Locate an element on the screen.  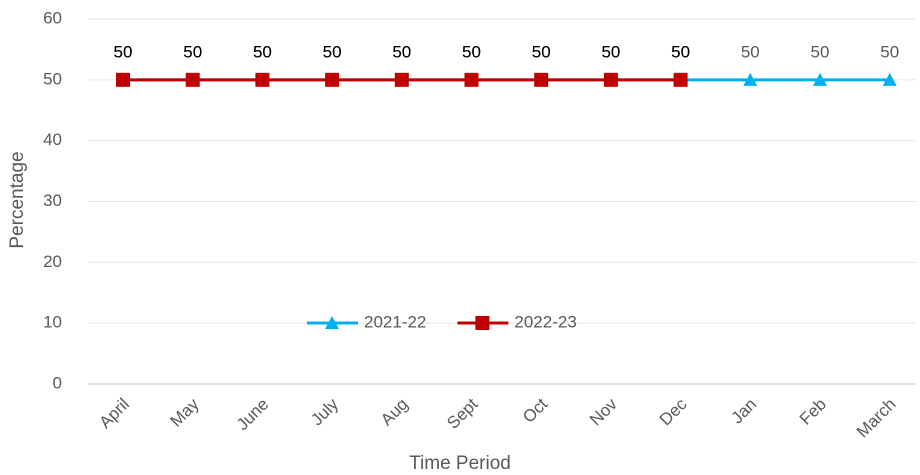
x-tick-label: Jan is located at coordinates (743, 411).